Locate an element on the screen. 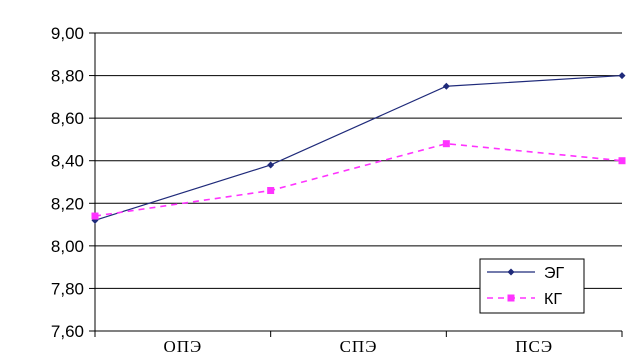 The height and width of the screenshot is (356, 633). x-tick-label: ПСЭ is located at coordinates (534, 346).